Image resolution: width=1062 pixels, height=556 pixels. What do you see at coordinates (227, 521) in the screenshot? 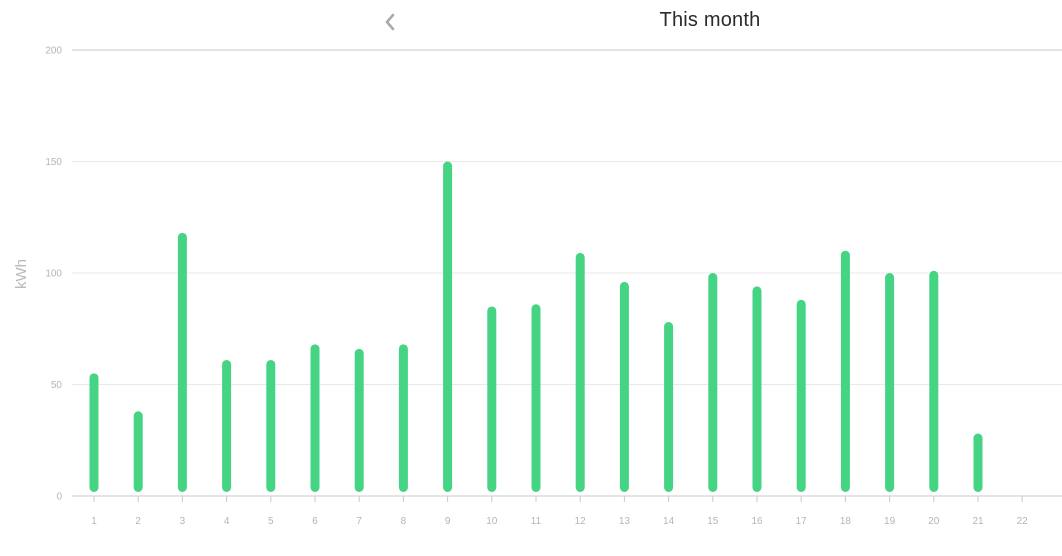
I see `x-tick-label: 4` at bounding box center [227, 521].